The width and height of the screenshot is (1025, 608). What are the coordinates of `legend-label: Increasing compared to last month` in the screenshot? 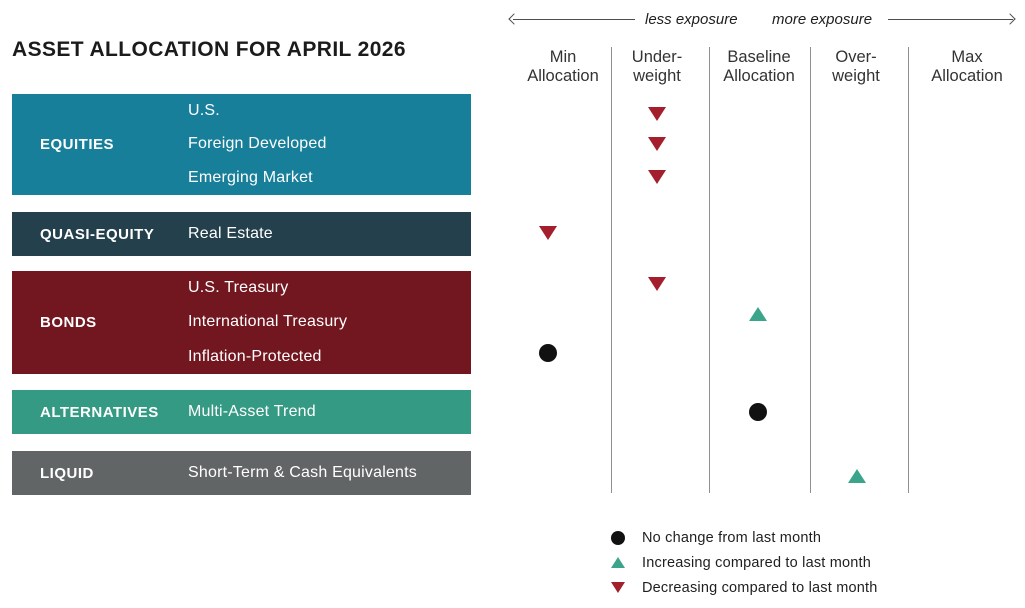 It's located at (757, 562).